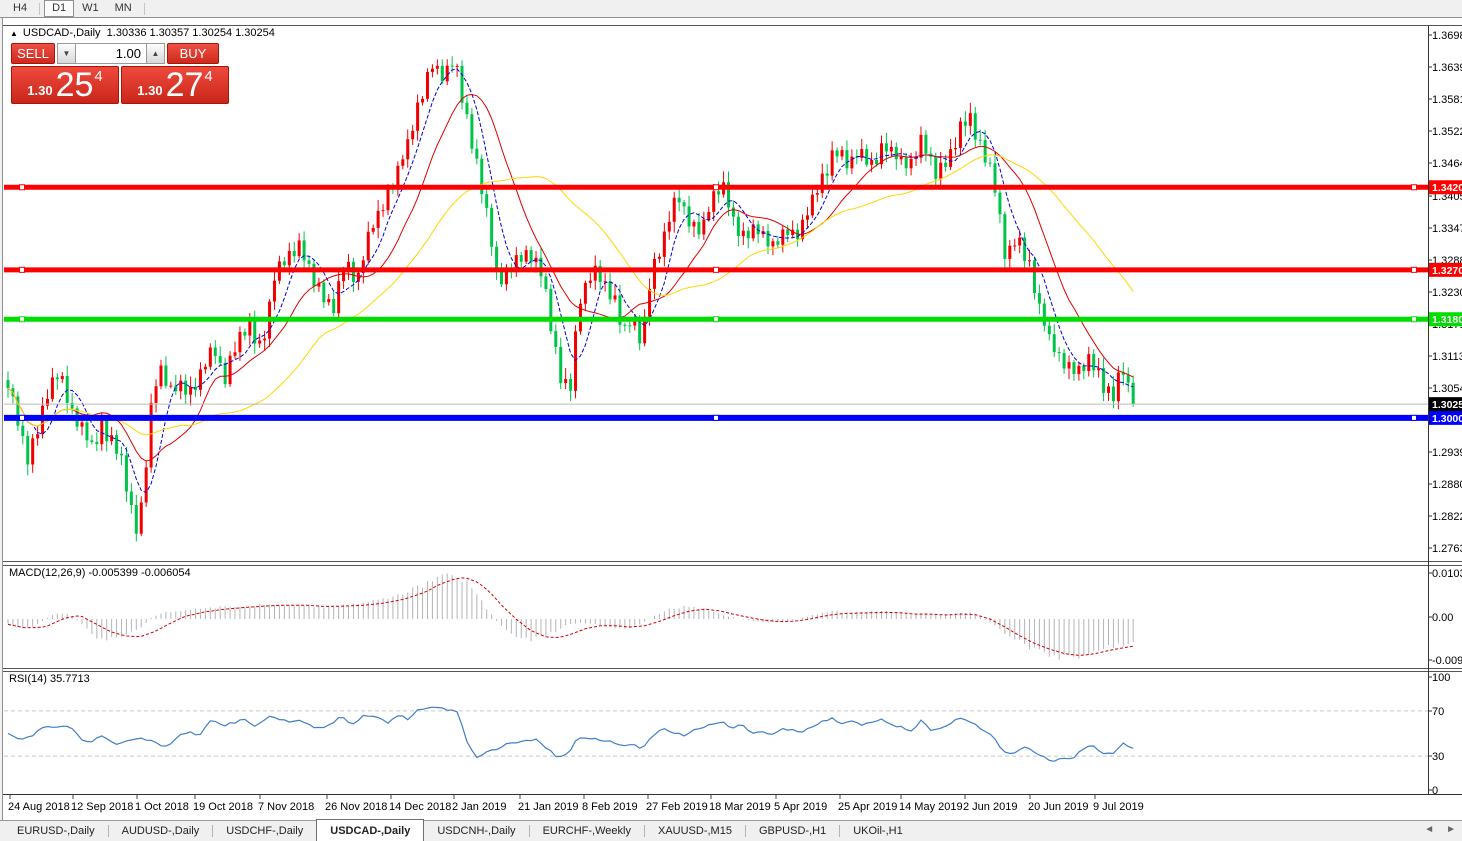 The width and height of the screenshot is (1462, 841). What do you see at coordinates (1447, 68) in the screenshot?
I see `price-tick-label: 1.36395` at bounding box center [1447, 68].